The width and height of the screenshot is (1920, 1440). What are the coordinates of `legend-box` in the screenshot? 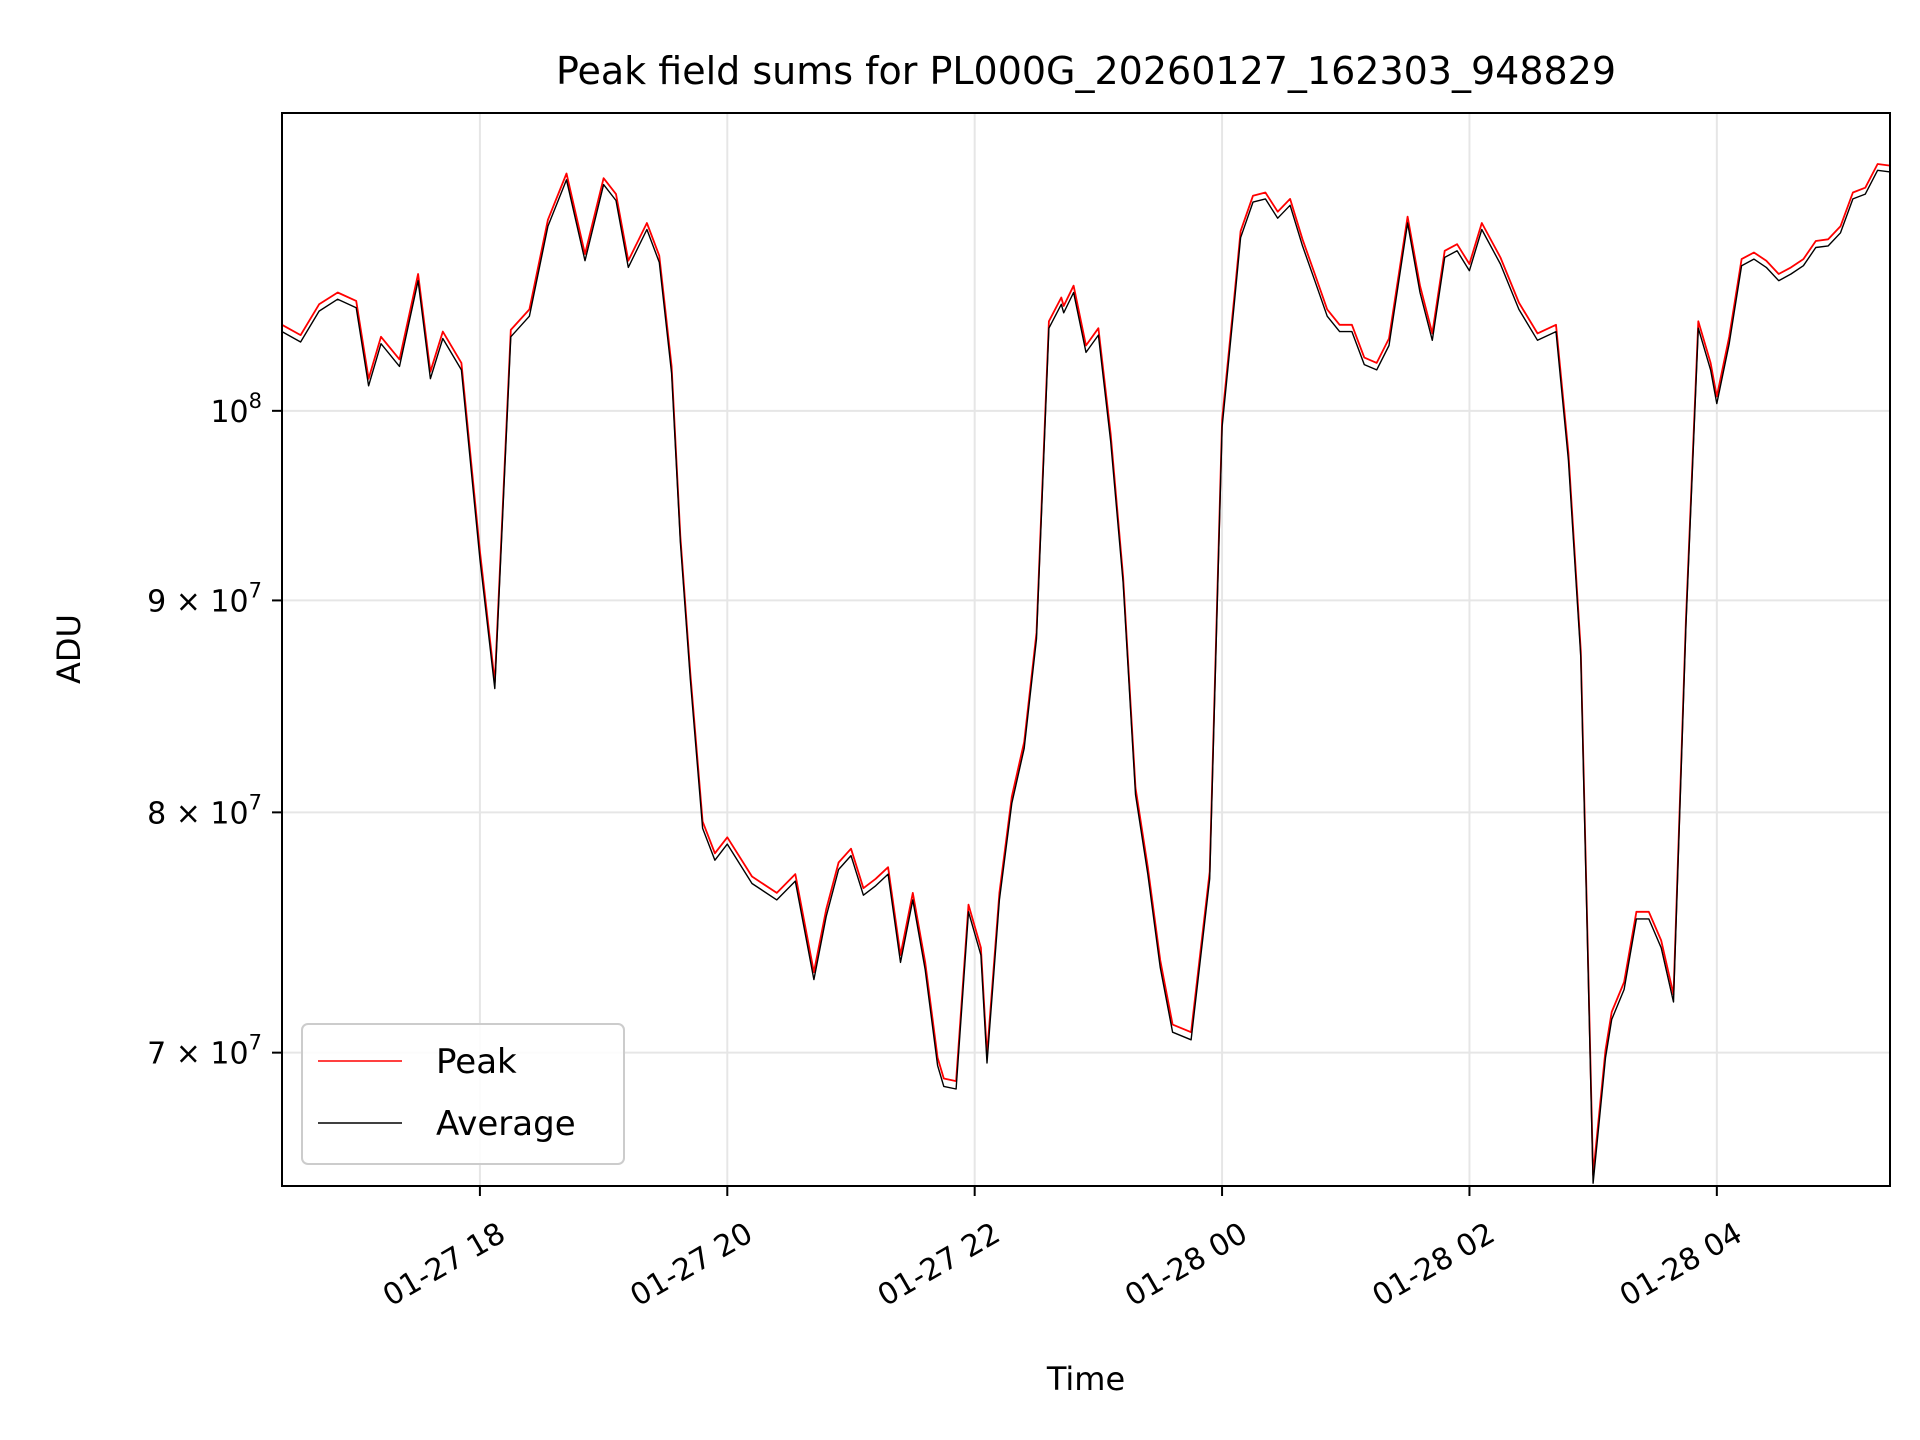 It's located at (463, 1094).